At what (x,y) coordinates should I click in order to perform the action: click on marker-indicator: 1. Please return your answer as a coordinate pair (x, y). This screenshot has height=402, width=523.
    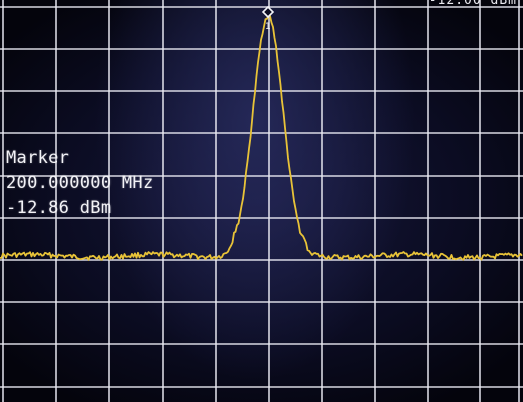
    Looking at the image, I should click on (268, 18).